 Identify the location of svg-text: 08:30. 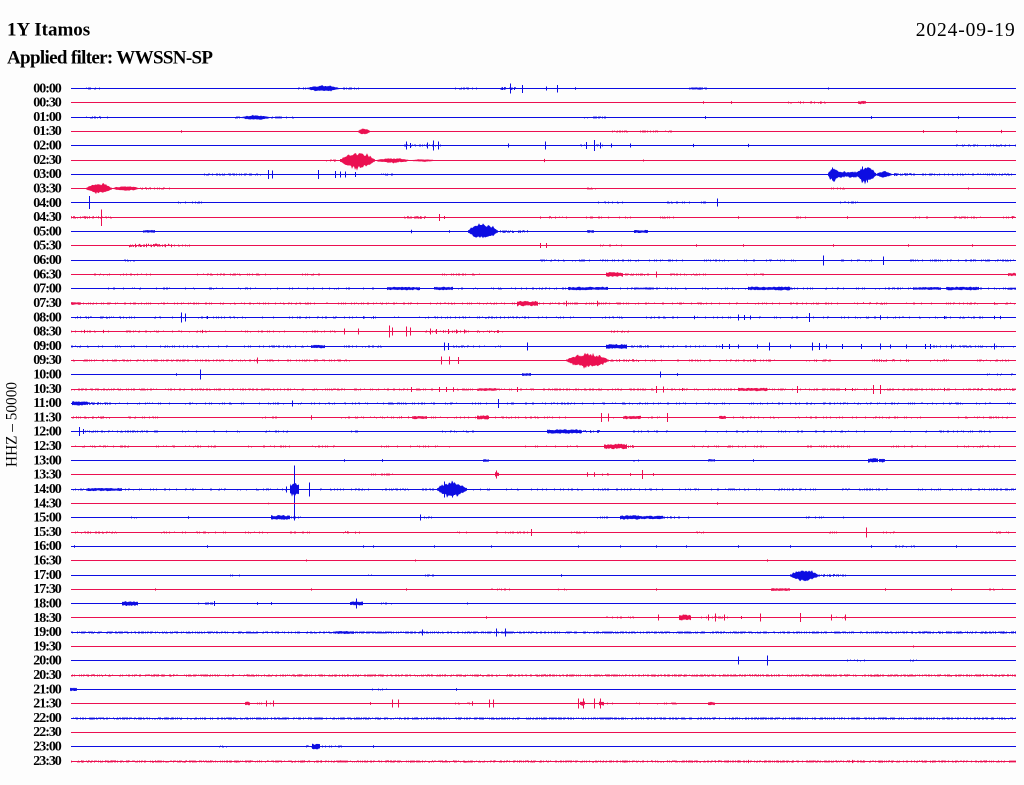
(47, 332).